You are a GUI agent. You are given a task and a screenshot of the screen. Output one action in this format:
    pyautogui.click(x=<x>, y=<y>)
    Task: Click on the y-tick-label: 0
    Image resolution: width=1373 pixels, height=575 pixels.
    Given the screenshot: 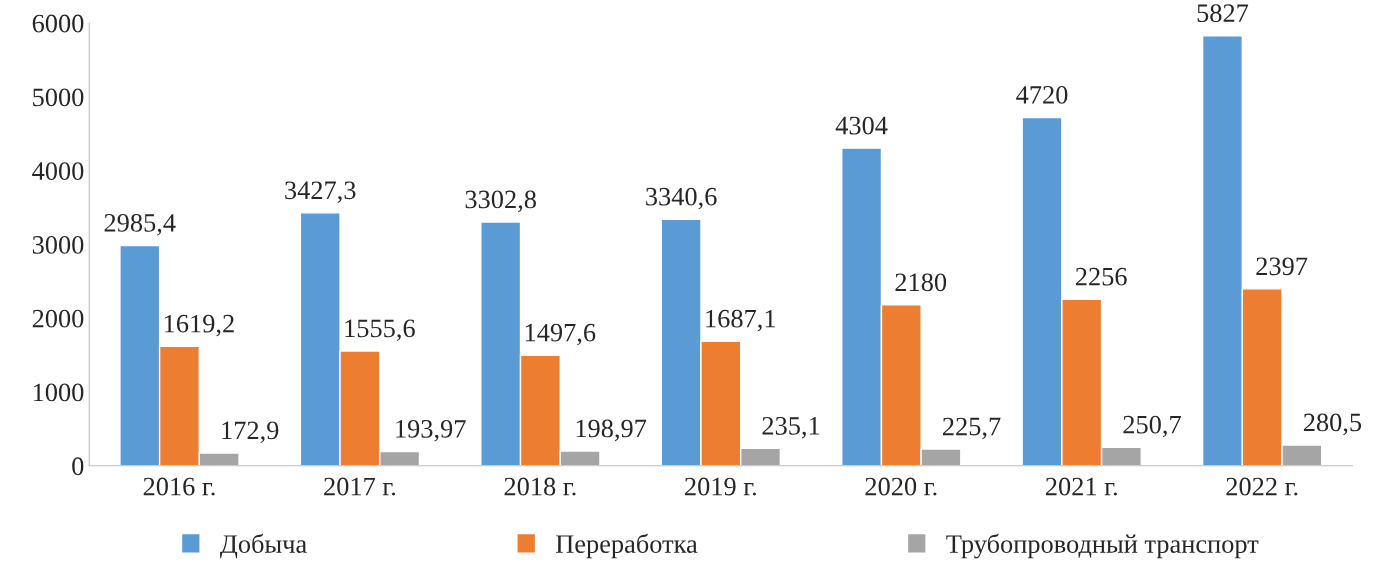 What is the action you would take?
    pyautogui.click(x=78, y=466)
    